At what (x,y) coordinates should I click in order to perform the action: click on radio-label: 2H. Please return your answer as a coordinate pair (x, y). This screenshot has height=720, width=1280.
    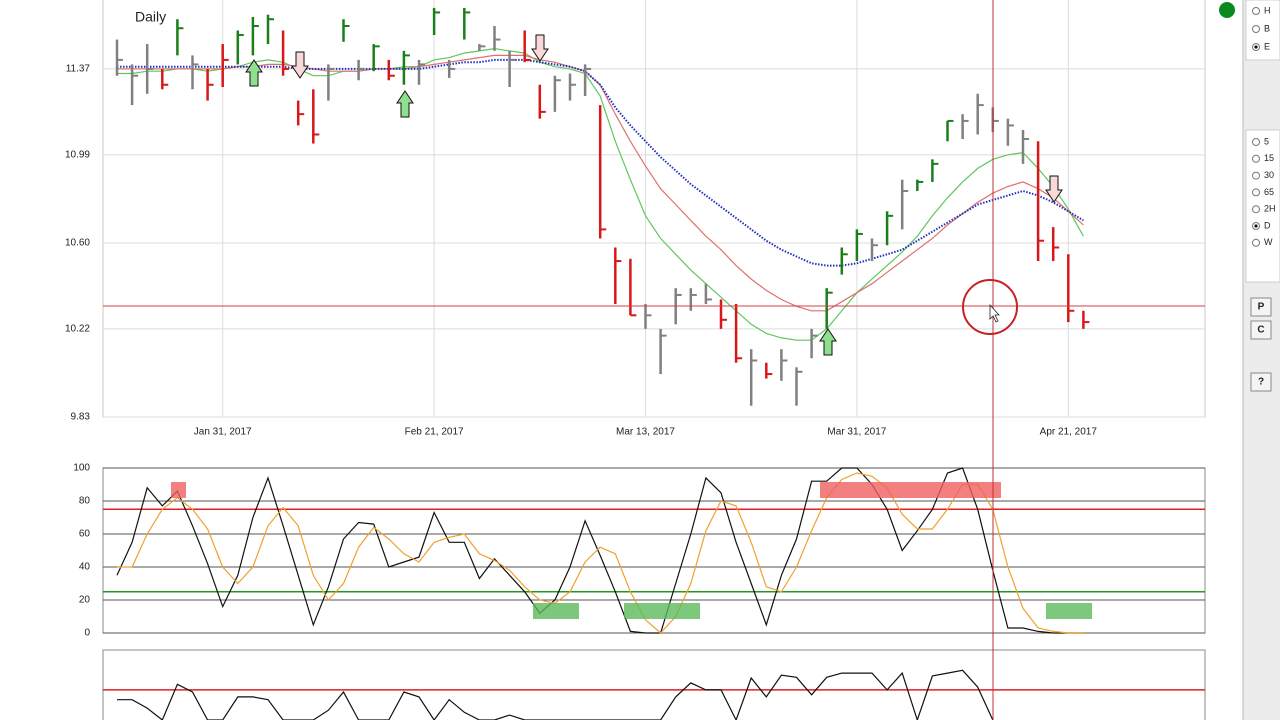
    Looking at the image, I should click on (1270, 209).